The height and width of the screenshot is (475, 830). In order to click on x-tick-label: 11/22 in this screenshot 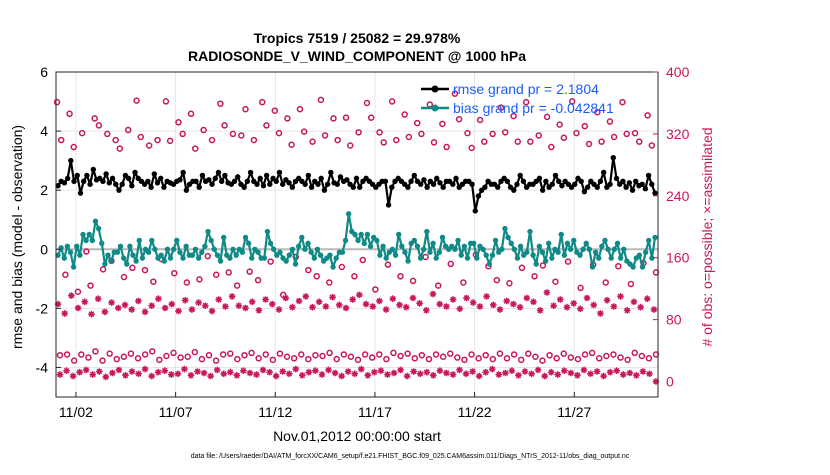, I will do `click(475, 412)`.